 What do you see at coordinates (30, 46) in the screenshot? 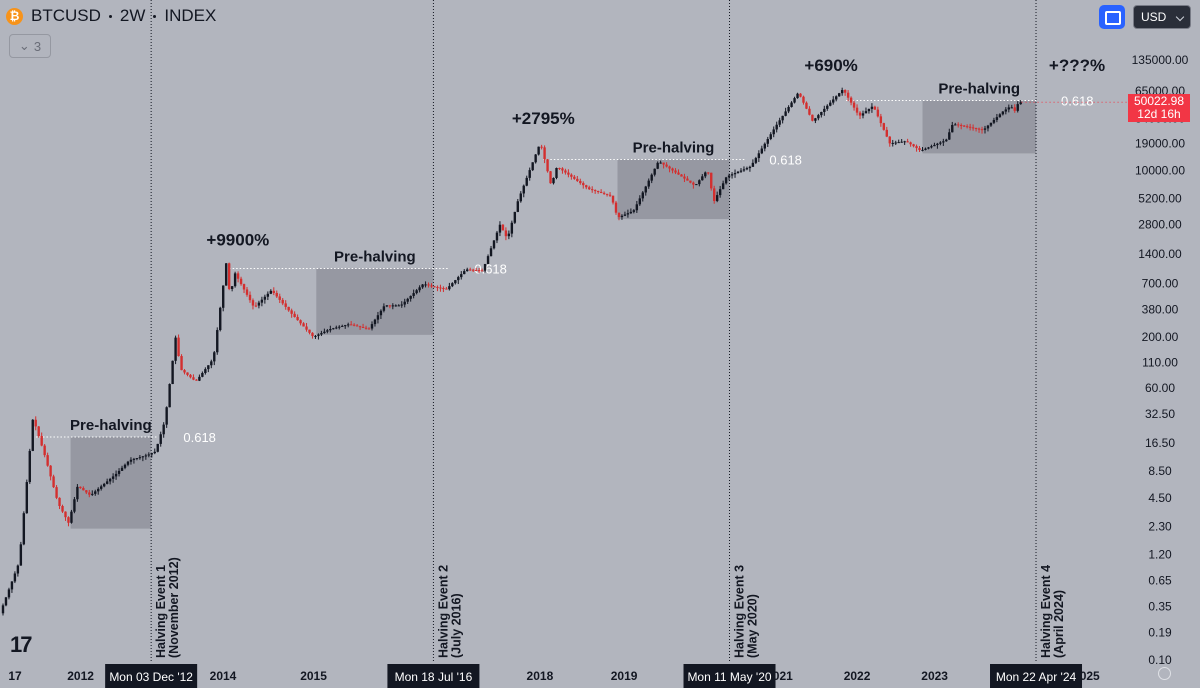
I see `indicators-toggle: ⌄ 3` at bounding box center [30, 46].